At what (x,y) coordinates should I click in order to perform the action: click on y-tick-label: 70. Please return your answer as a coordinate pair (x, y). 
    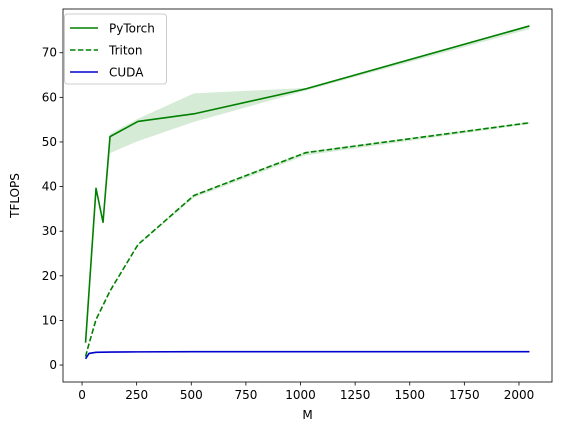
    Looking at the image, I should click on (49, 53).